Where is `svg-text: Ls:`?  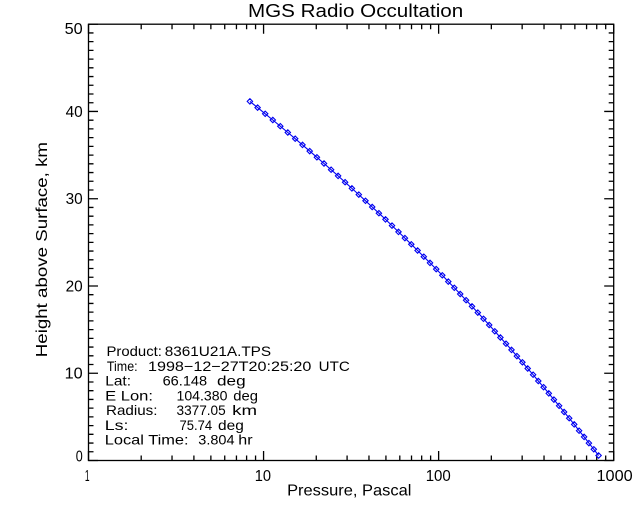
svg-text: Ls: is located at coordinates (117, 425).